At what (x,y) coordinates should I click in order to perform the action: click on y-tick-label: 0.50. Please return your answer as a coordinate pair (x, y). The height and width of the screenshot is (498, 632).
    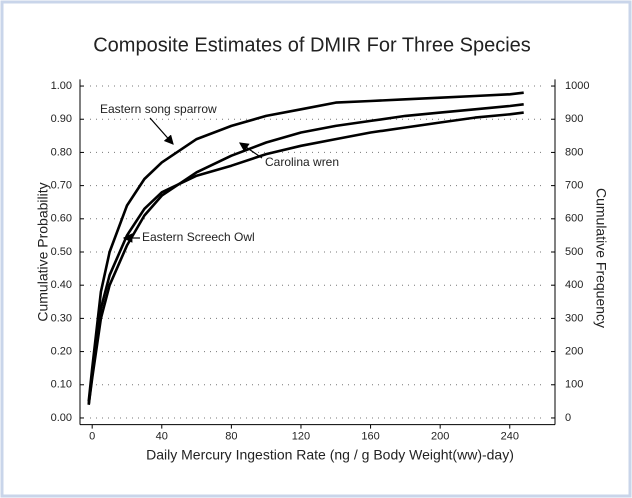
    Looking at the image, I should click on (61, 252).